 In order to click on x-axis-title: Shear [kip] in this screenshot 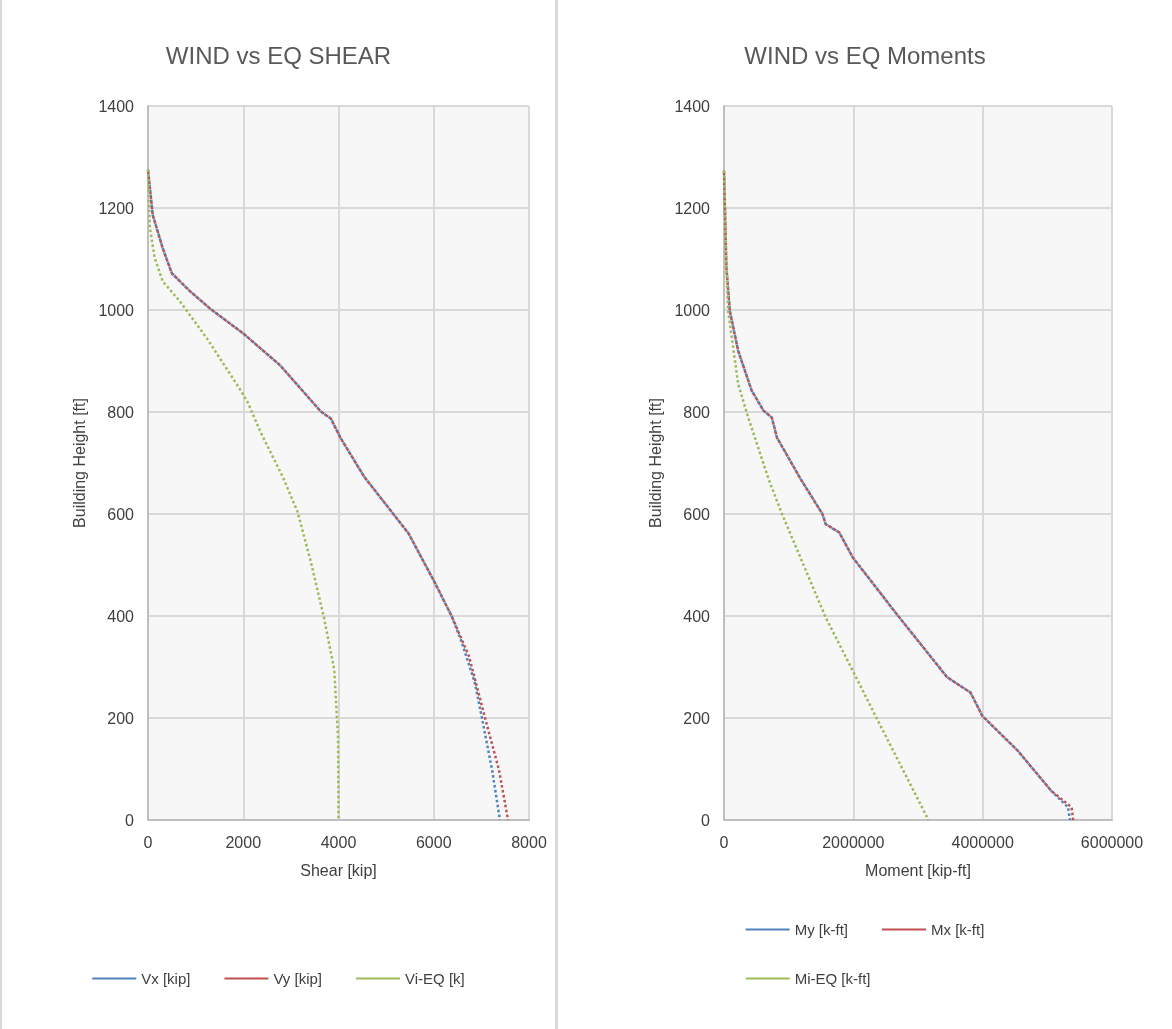, I will do `click(338, 870)`.